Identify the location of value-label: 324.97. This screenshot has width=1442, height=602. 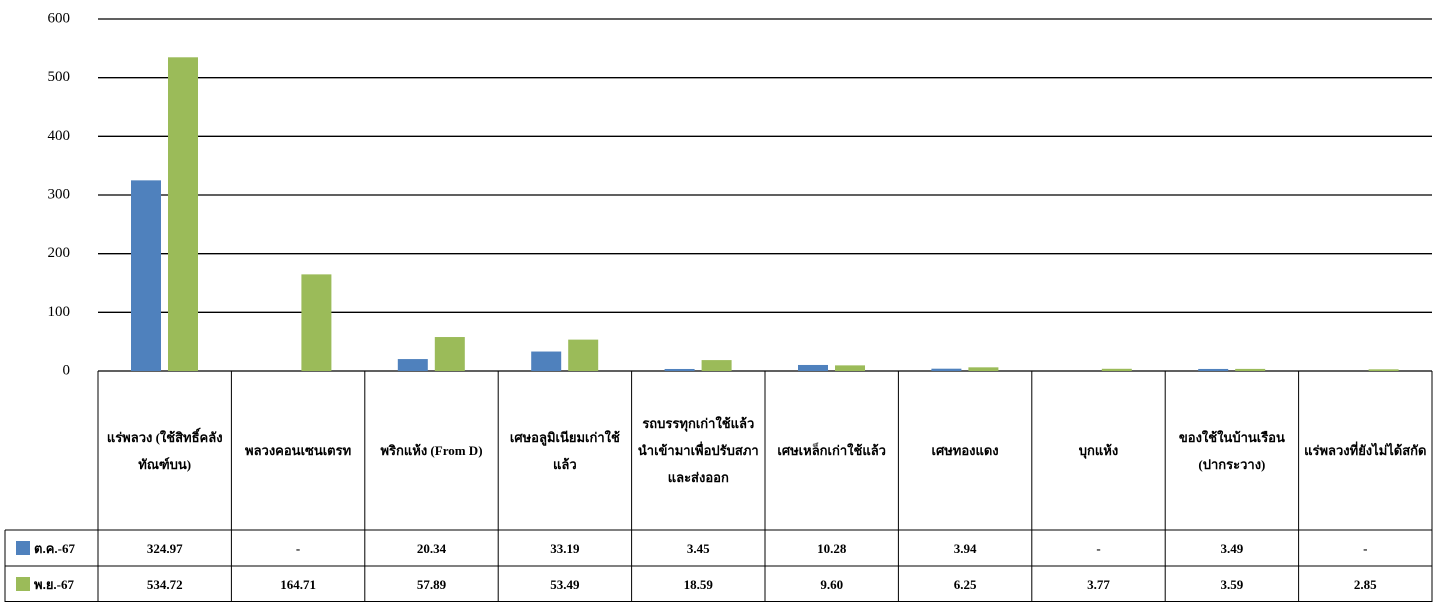
(164, 548).